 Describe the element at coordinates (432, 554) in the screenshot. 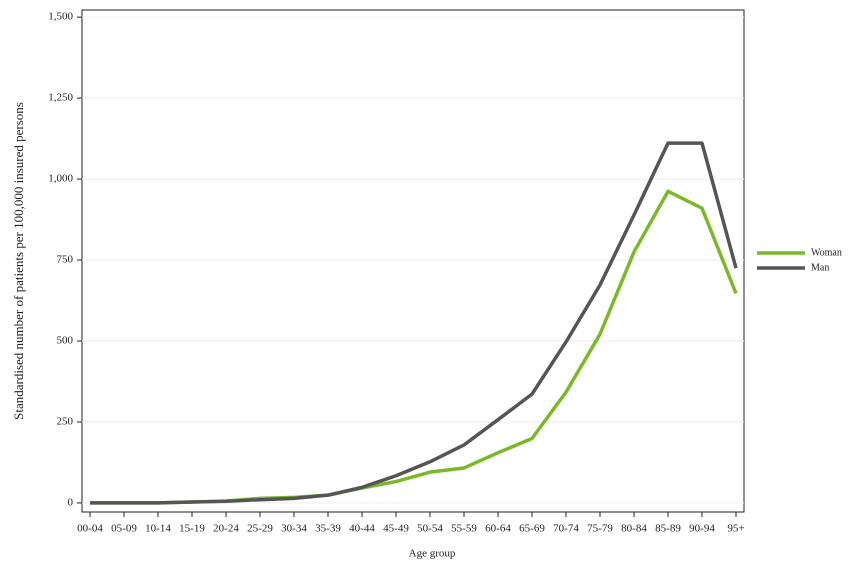

I see `x-axis-label: Age group` at that location.